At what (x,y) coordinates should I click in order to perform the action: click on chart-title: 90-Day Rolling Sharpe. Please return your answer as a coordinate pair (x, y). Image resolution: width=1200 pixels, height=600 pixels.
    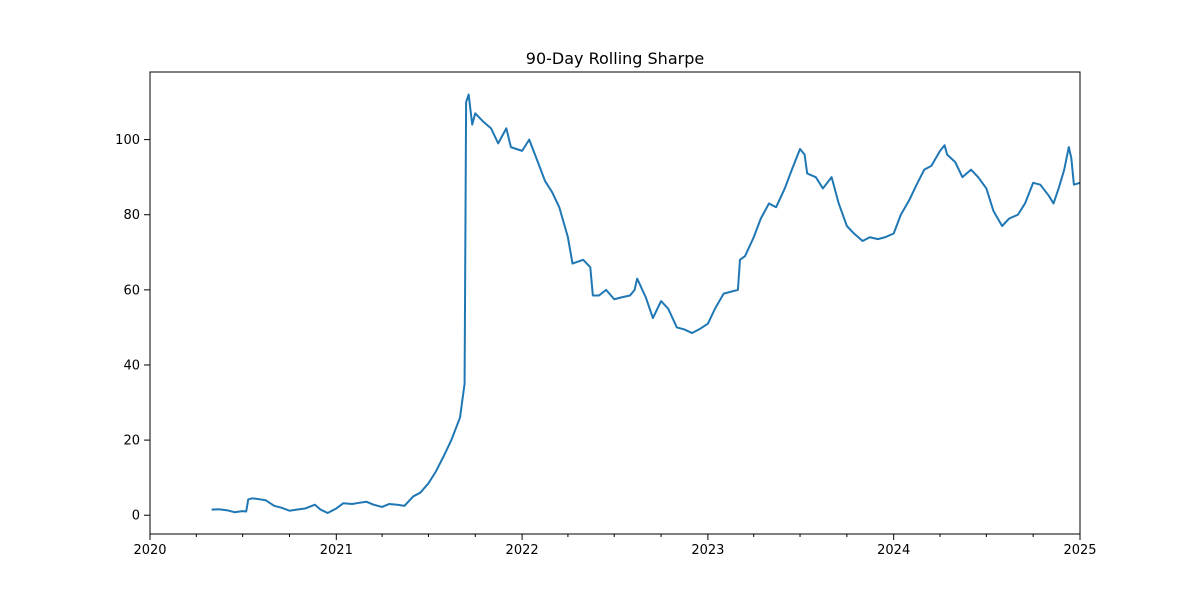
    Looking at the image, I should click on (615, 58).